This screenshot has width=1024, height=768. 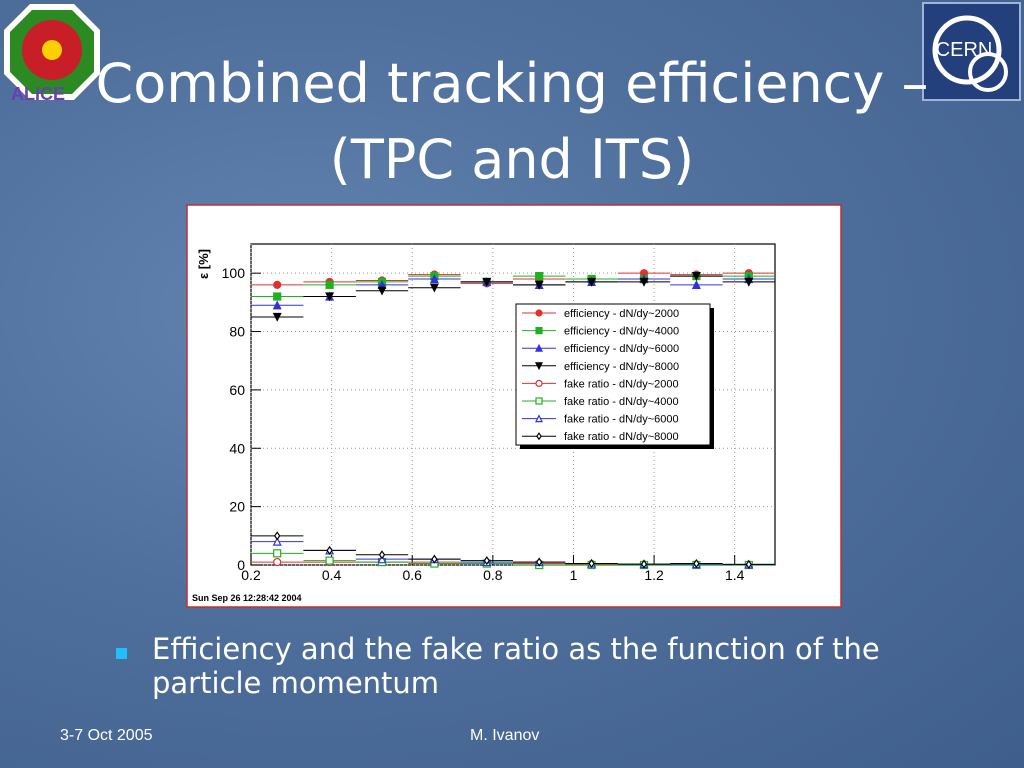 What do you see at coordinates (621, 314) in the screenshot?
I see `legend-label: efficiency - dN/dy~2000` at bounding box center [621, 314].